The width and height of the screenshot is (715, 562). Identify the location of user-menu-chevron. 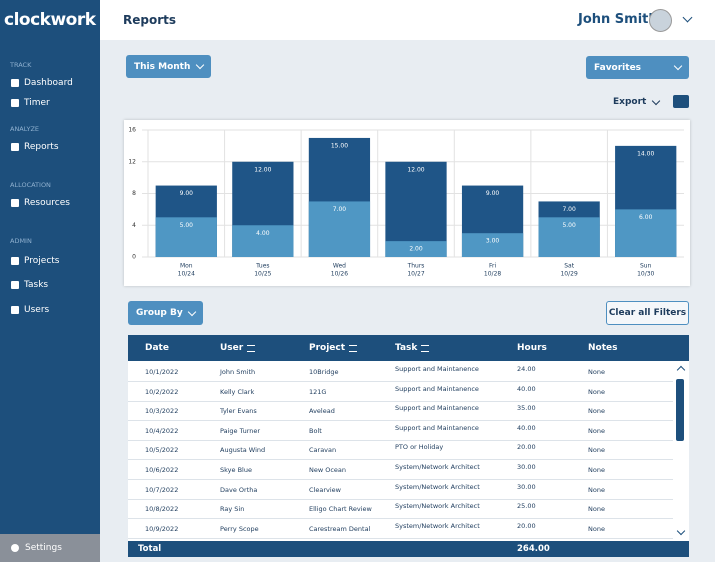
(687, 17).